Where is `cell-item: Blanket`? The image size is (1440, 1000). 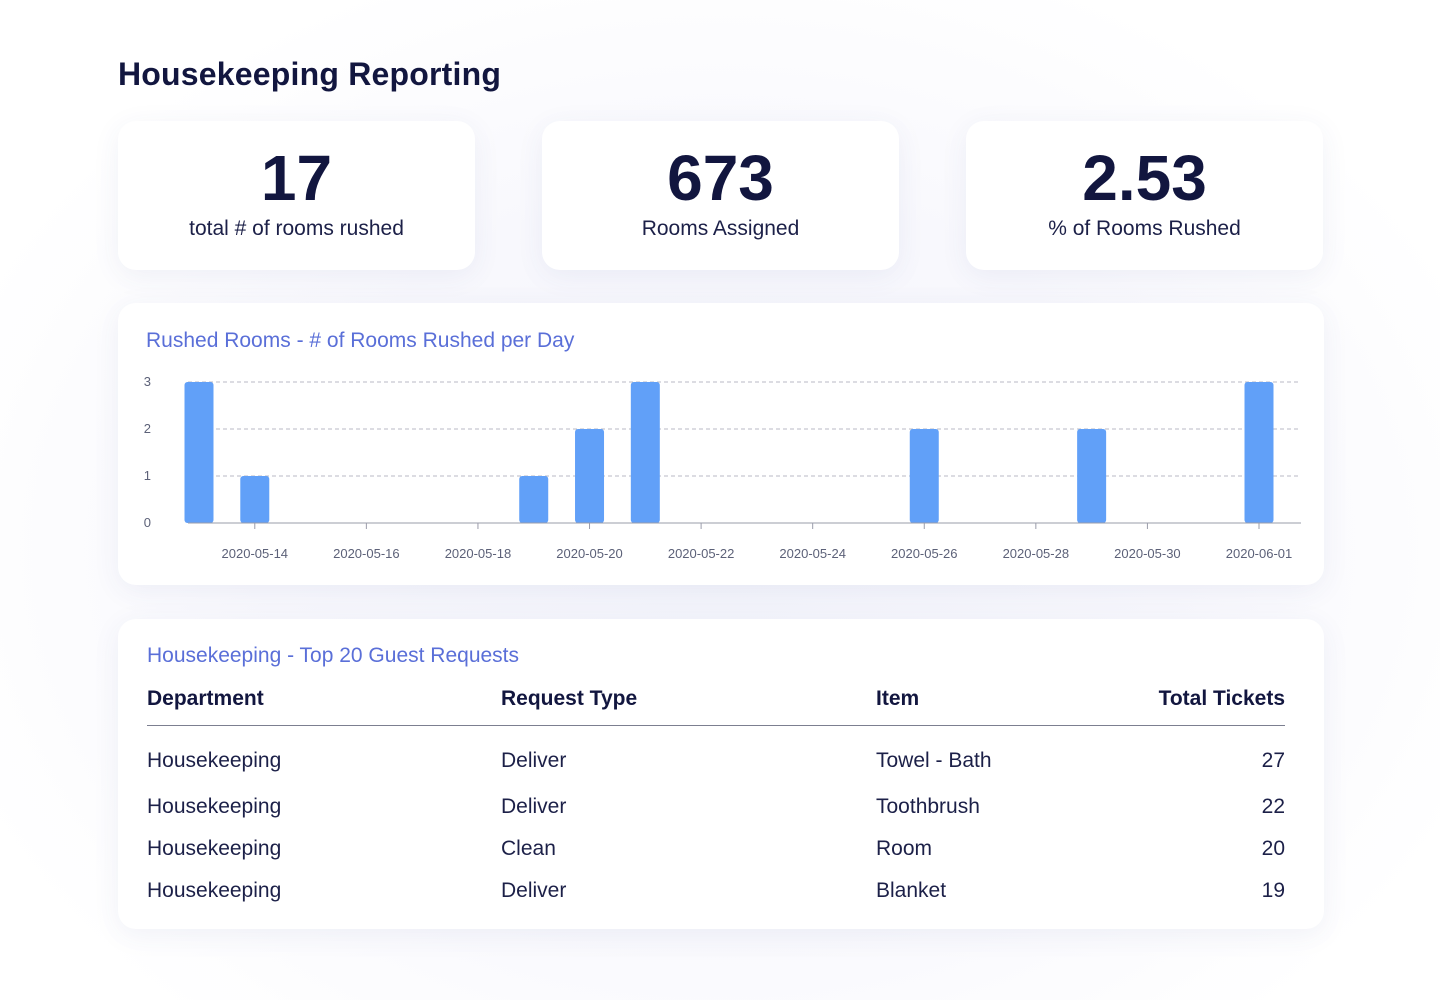 cell-item: Blanket is located at coordinates (911, 890).